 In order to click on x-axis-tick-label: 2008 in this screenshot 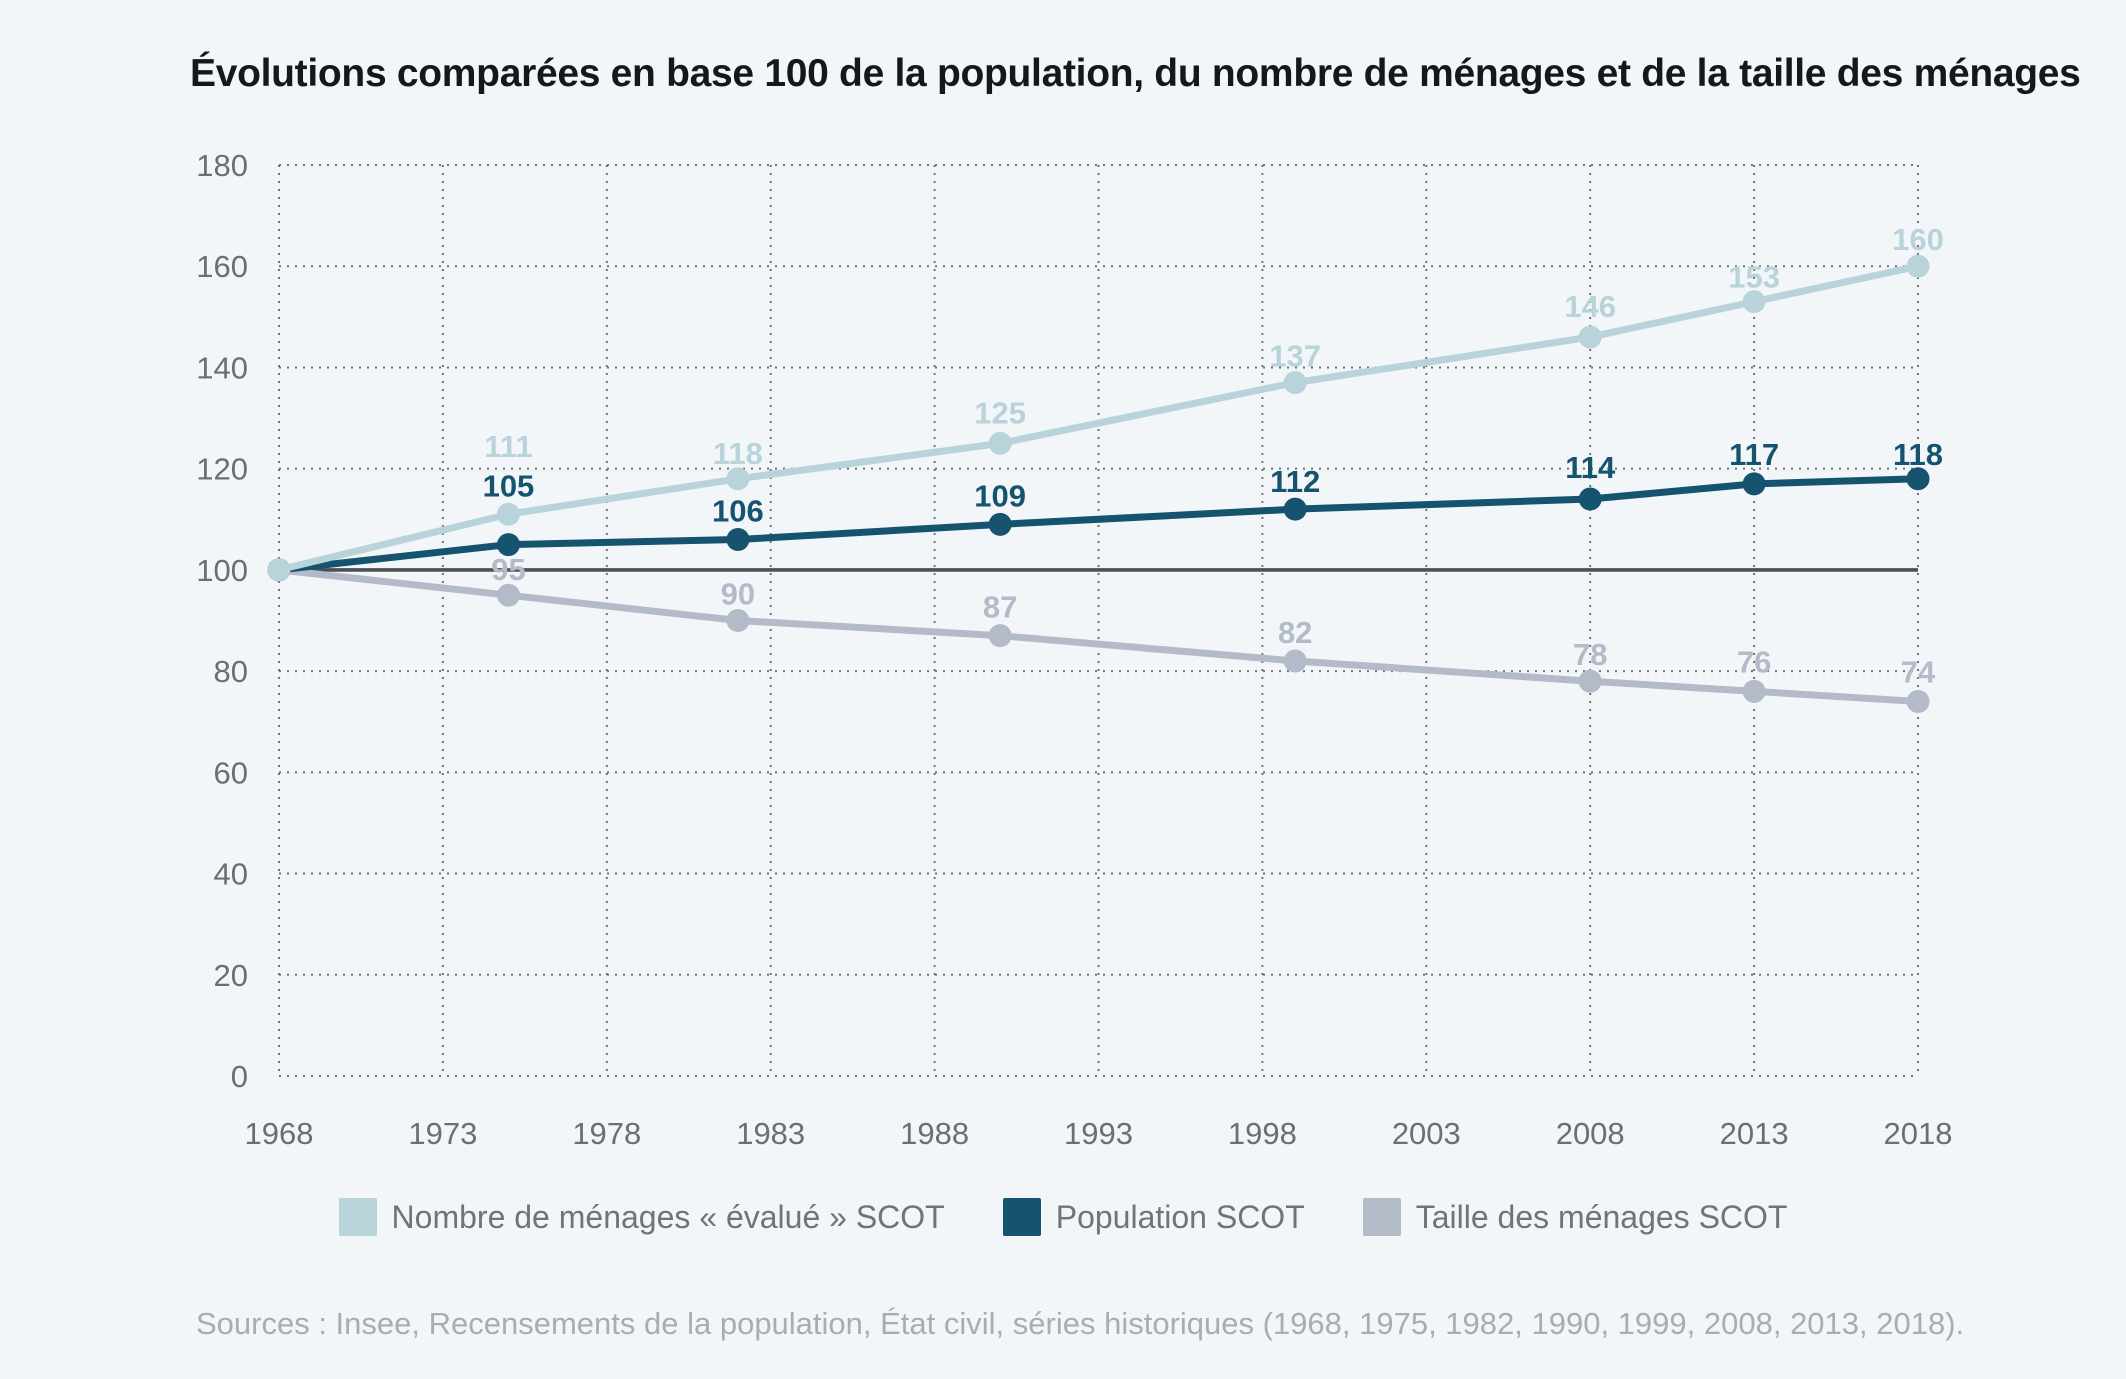, I will do `click(1590, 1133)`.